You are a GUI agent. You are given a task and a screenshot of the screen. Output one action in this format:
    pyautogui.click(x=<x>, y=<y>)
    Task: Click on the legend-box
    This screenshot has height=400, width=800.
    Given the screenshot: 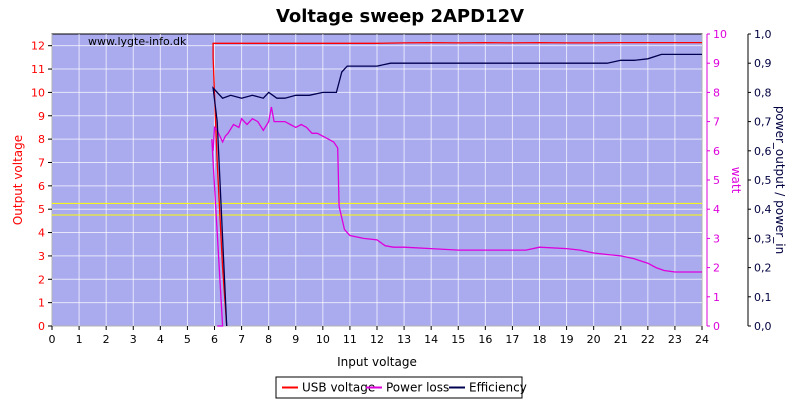 What is the action you would take?
    pyautogui.click(x=399, y=387)
    